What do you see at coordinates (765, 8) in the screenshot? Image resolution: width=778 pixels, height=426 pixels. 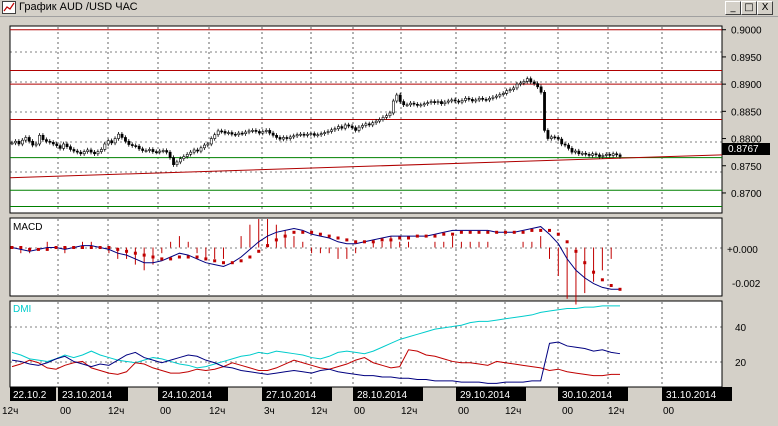 I see `close-button: X` at bounding box center [765, 8].